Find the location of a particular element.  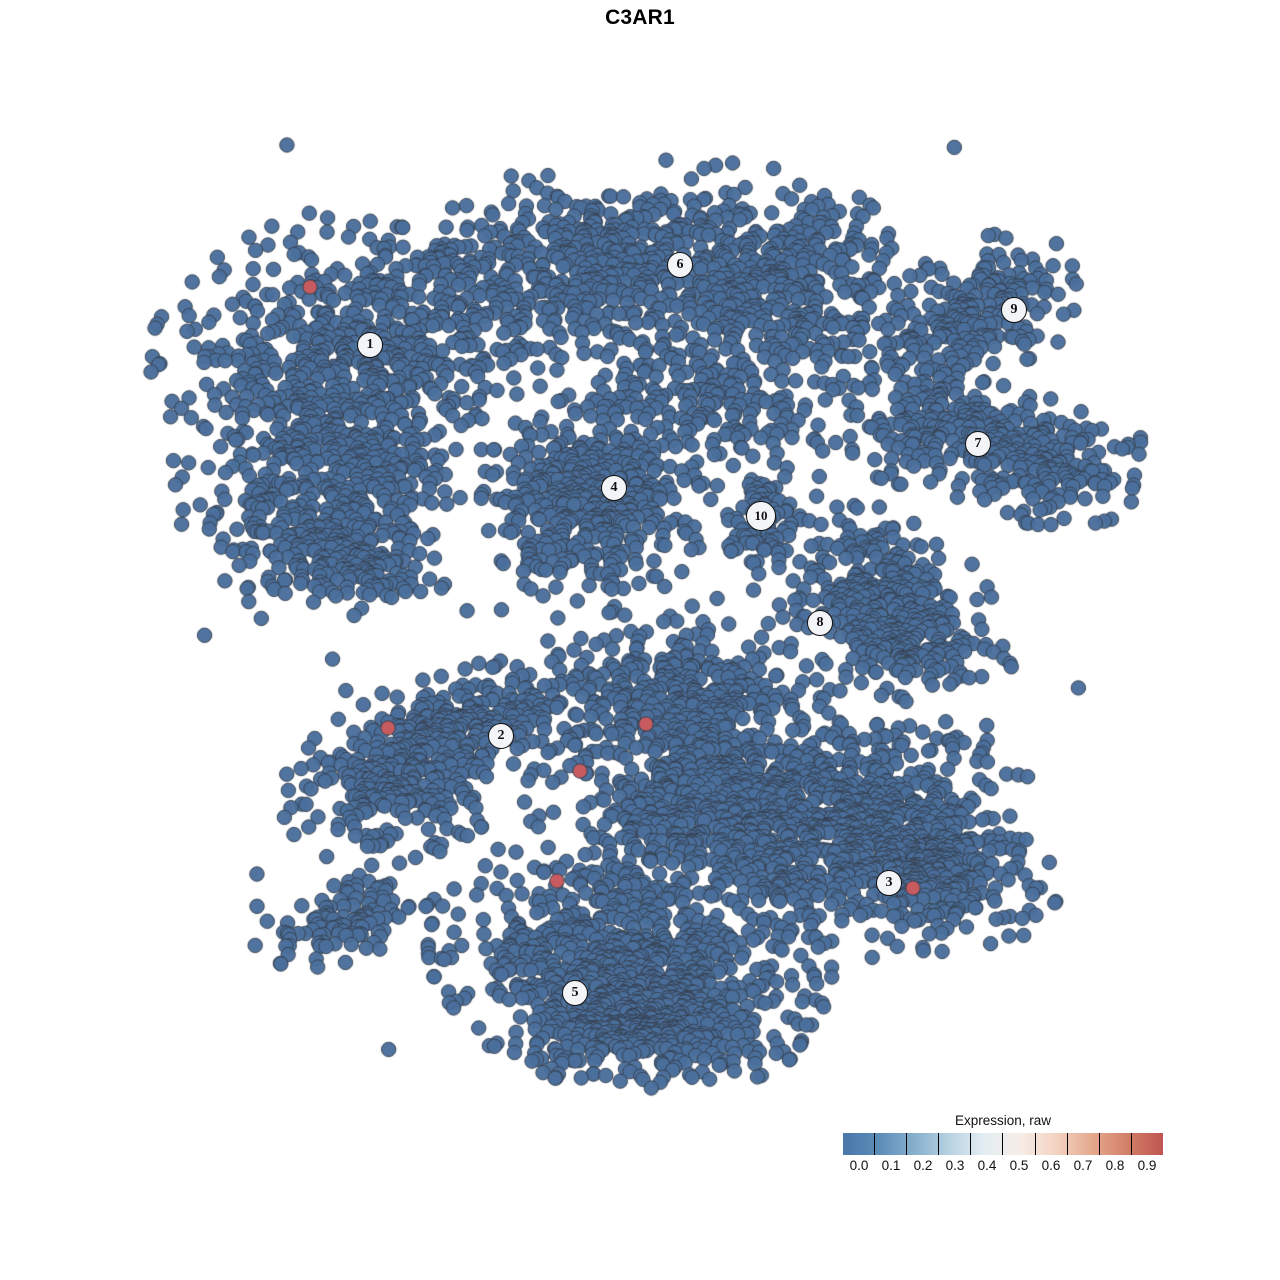

cluster-label-9: 9 is located at coordinates (1014, 310).